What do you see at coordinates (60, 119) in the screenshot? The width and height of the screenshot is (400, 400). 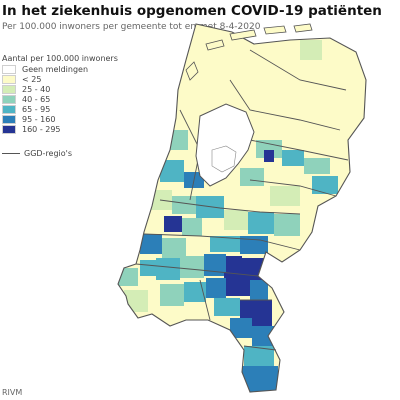 I see `legend-item-4: 95 - 160` at bounding box center [60, 119].